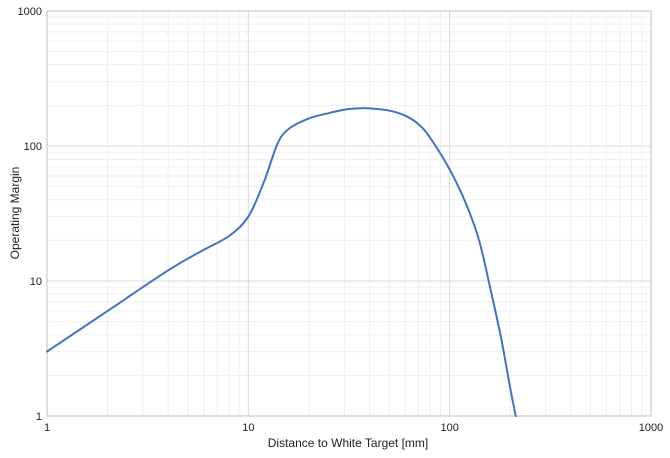 This screenshot has height=458, width=670. I want to click on x-tick-label: 1, so click(47, 428).